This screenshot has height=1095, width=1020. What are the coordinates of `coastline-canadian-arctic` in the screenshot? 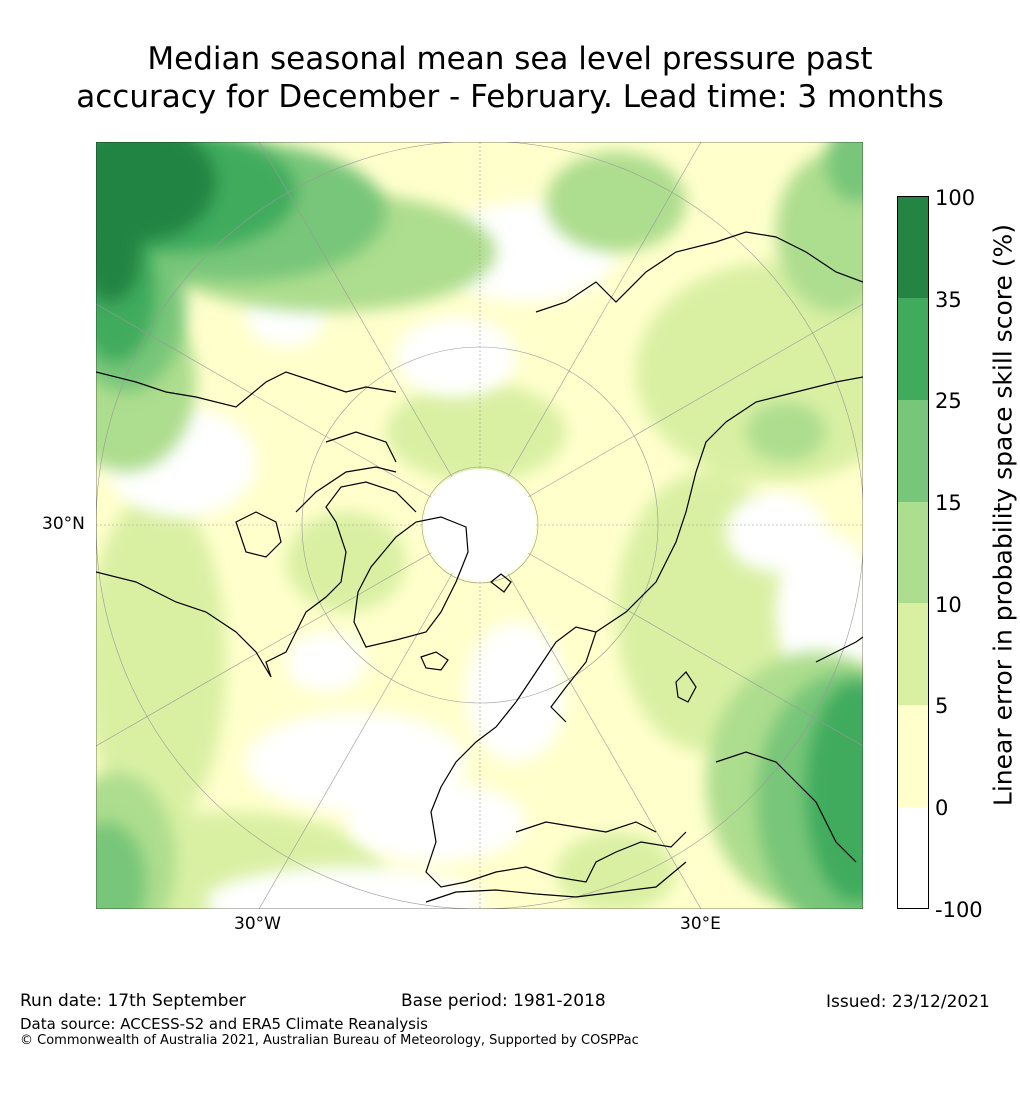 It's located at (346, 472).